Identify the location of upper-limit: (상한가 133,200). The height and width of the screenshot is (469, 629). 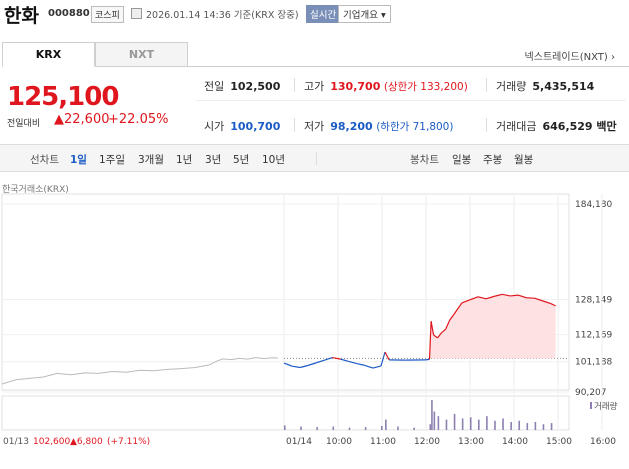
(425, 87).